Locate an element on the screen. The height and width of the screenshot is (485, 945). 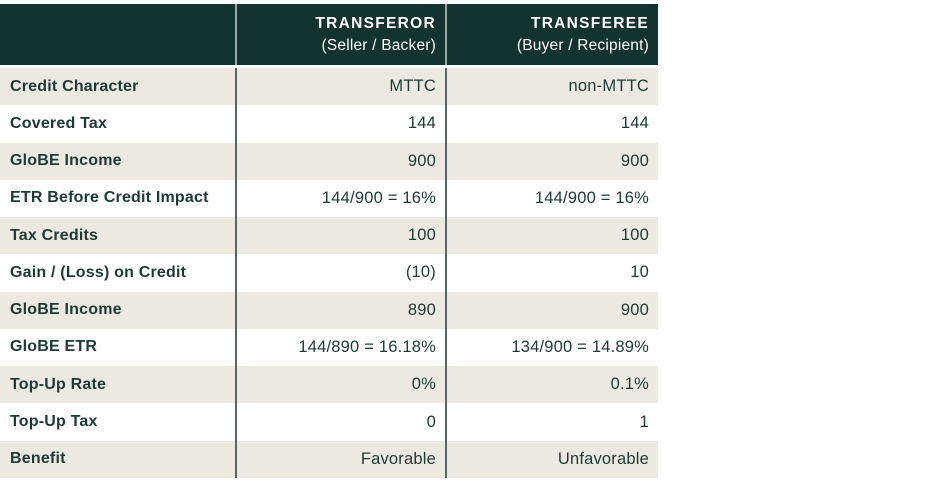
table-row-gain-loss-credit: Gain / (Loss) on Credit (10) 10 is located at coordinates (329, 273).